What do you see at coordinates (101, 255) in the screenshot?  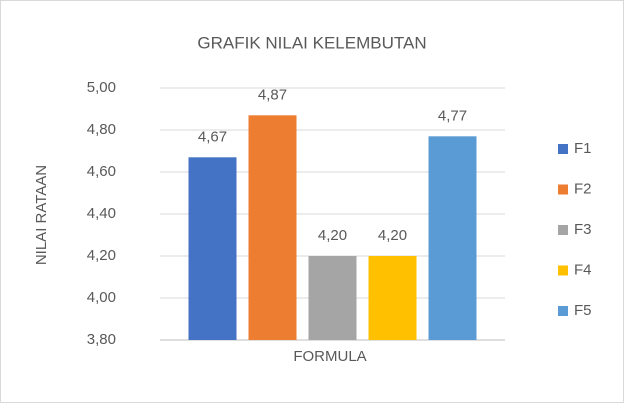 I see `y-tick-label: 4,20` at bounding box center [101, 255].